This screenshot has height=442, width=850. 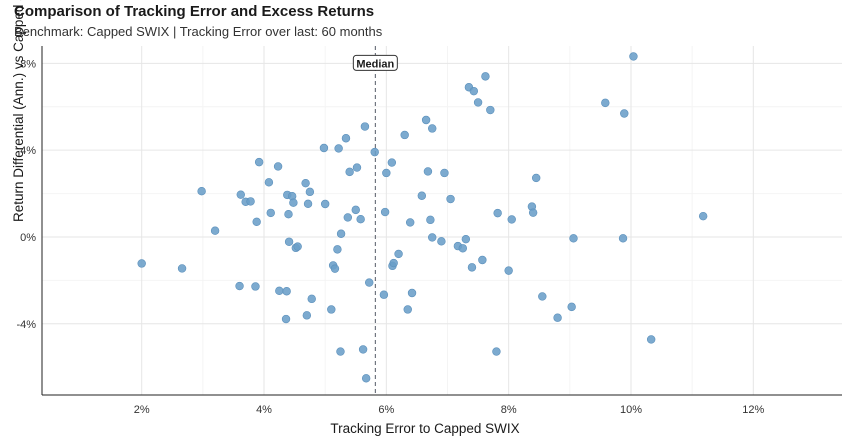 I want to click on x-tick-label: 4%, so click(x=264, y=410).